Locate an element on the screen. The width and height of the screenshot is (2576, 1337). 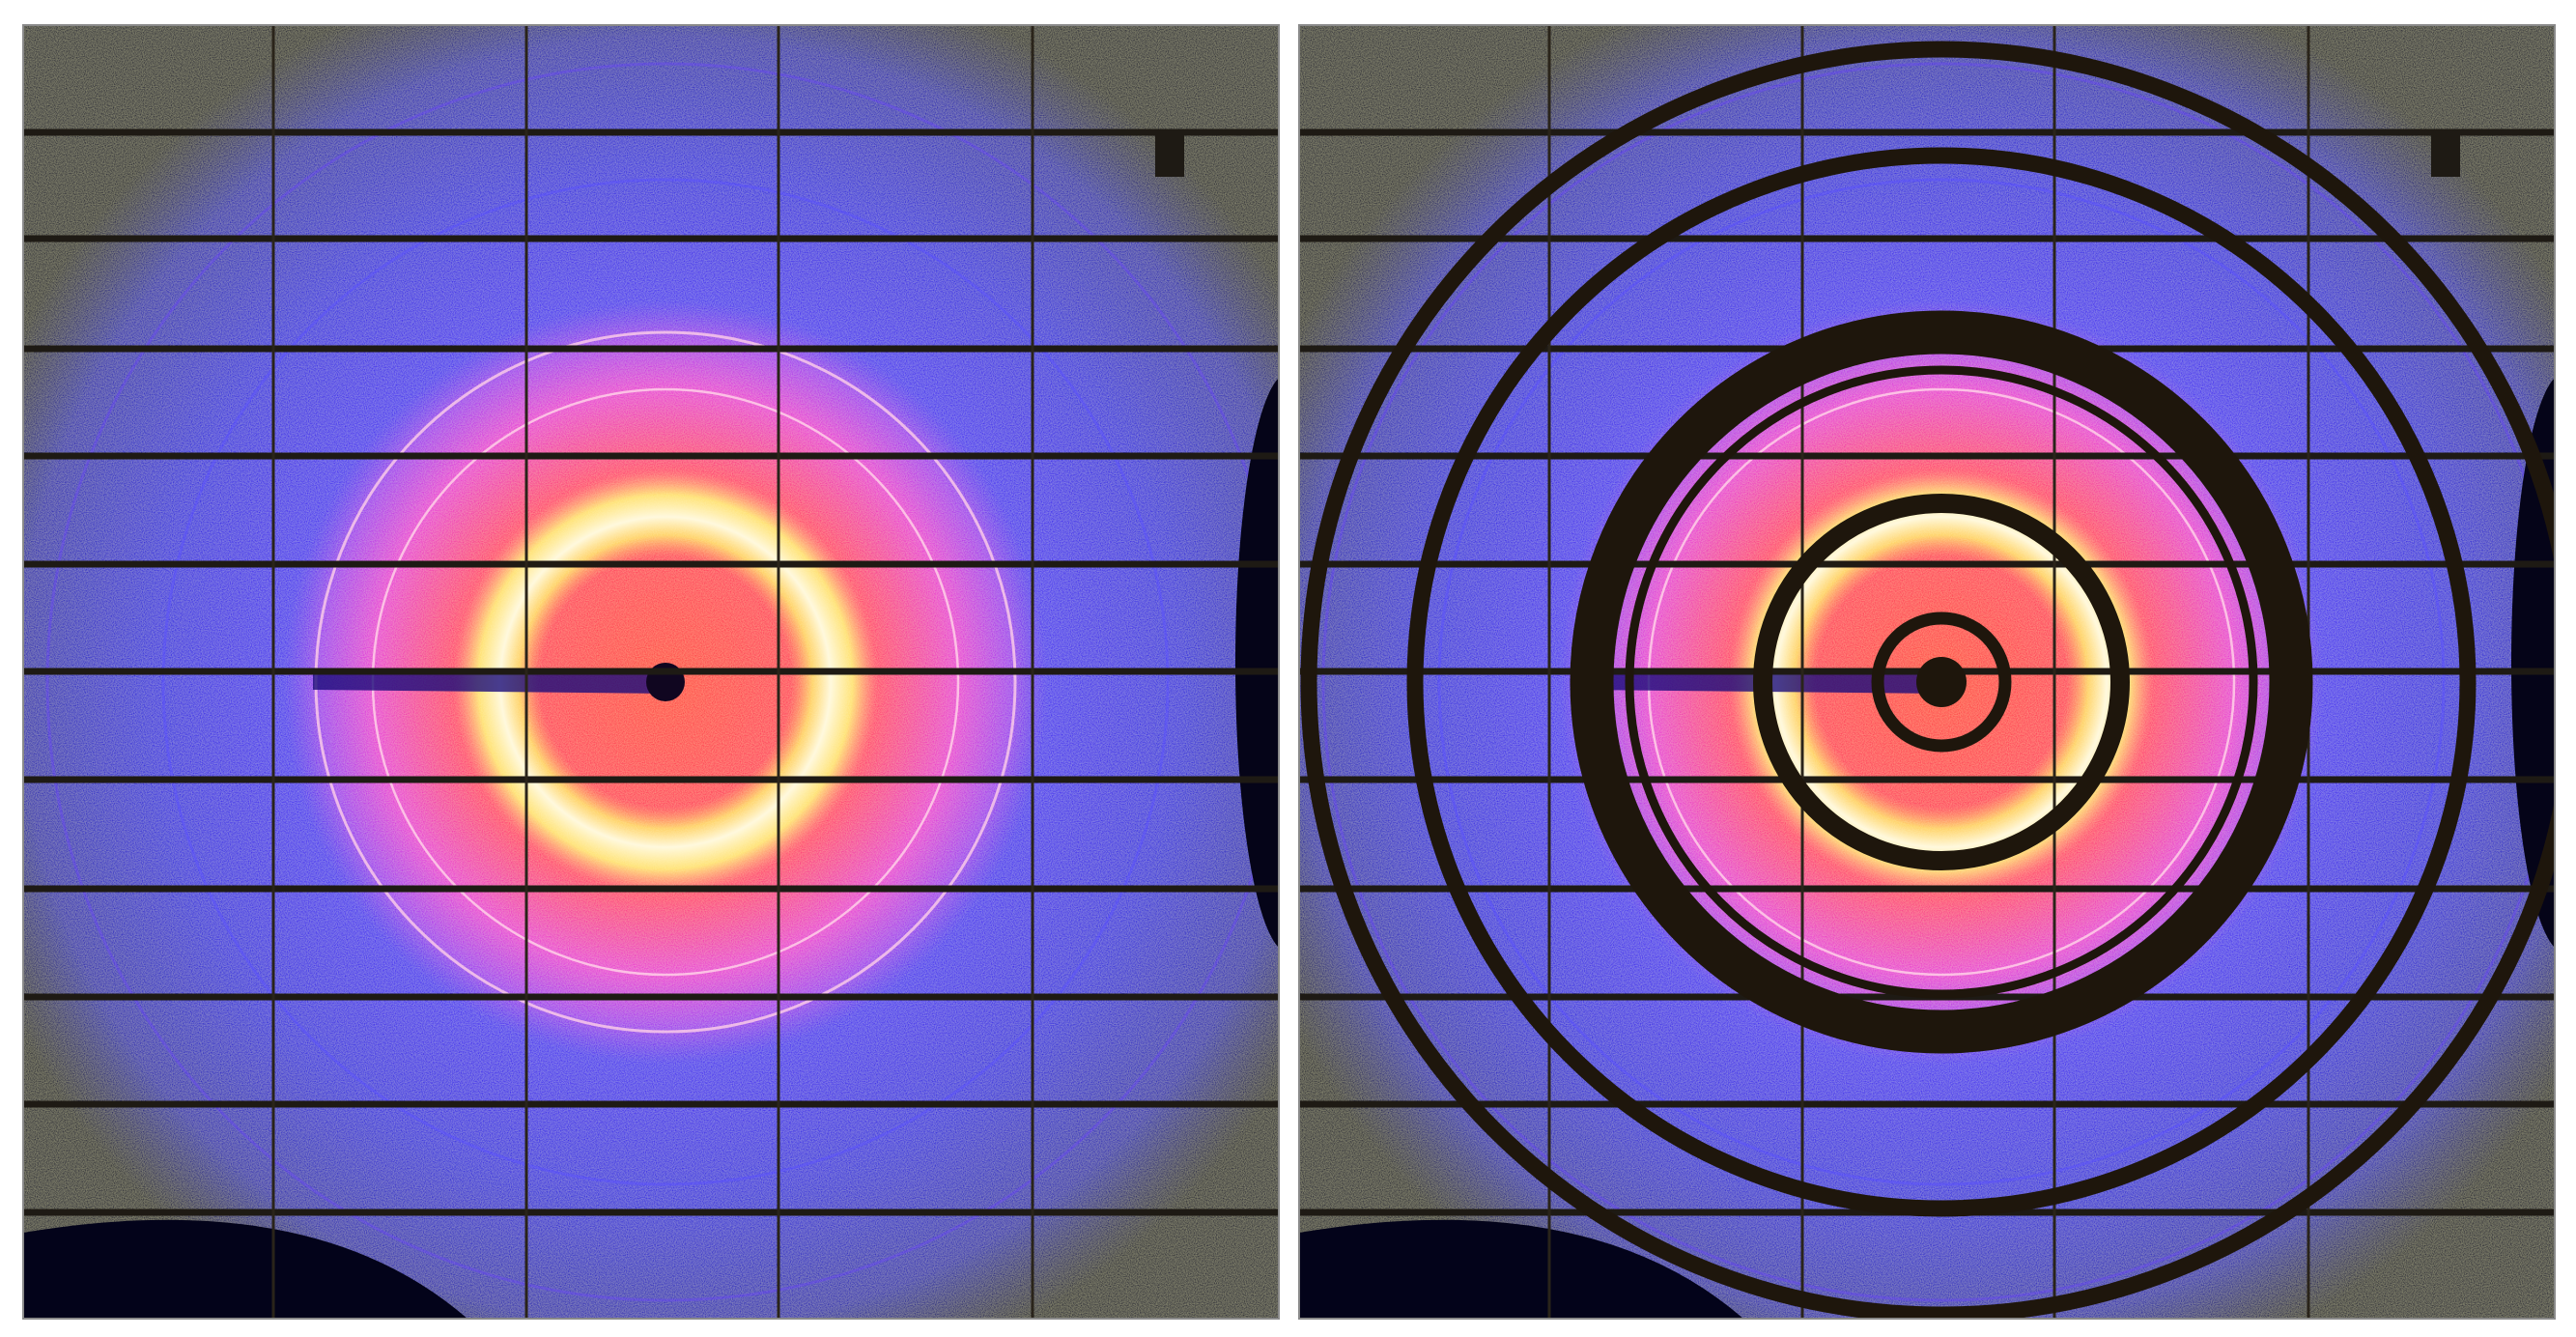
beam-stop-mask is located at coordinates (1941, 682).